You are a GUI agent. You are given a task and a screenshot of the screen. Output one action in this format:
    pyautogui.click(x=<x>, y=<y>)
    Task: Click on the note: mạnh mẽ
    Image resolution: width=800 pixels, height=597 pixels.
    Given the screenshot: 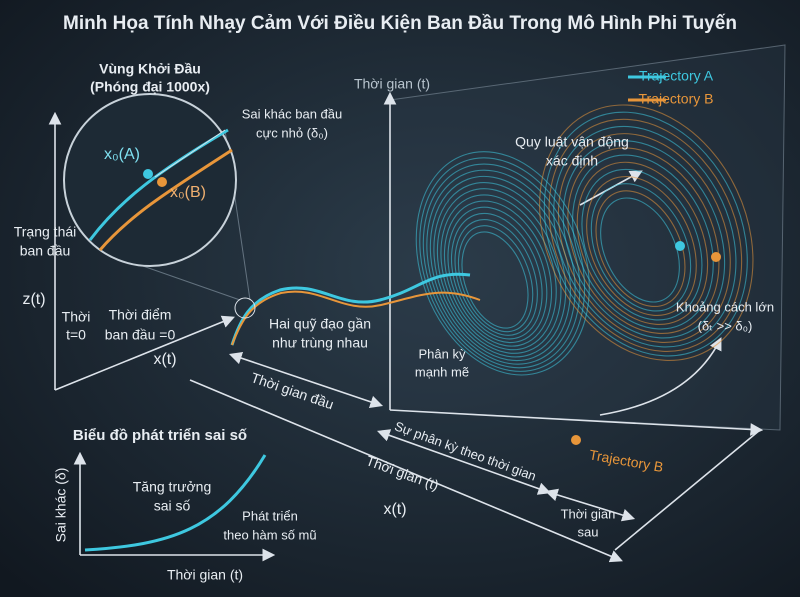 What is the action you would take?
    pyautogui.click(x=442, y=371)
    